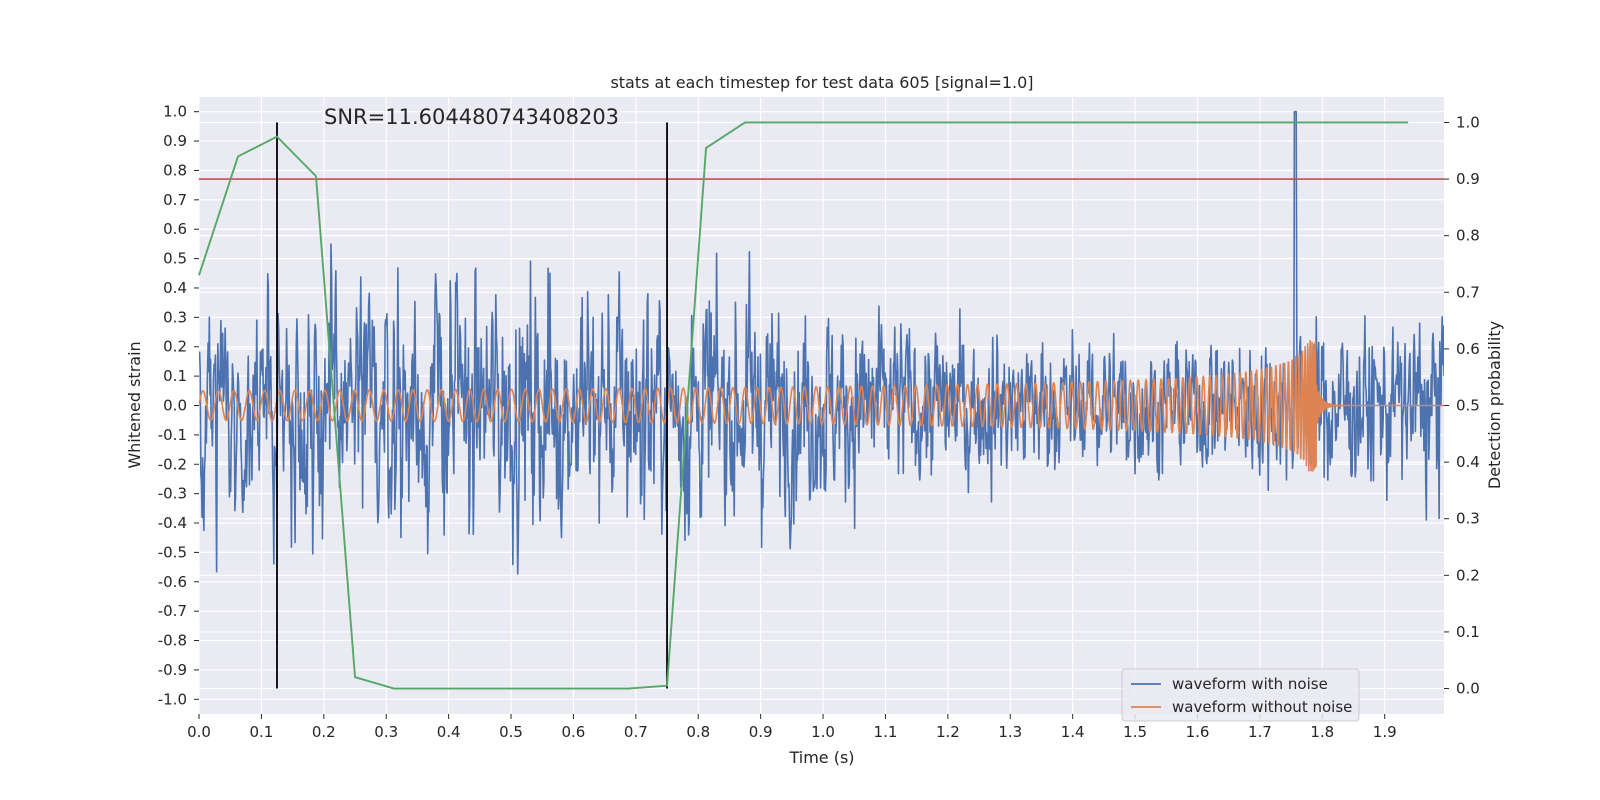 The width and height of the screenshot is (1600, 800). What do you see at coordinates (511, 732) in the screenshot?
I see `x-tick-label: 0.5` at bounding box center [511, 732].